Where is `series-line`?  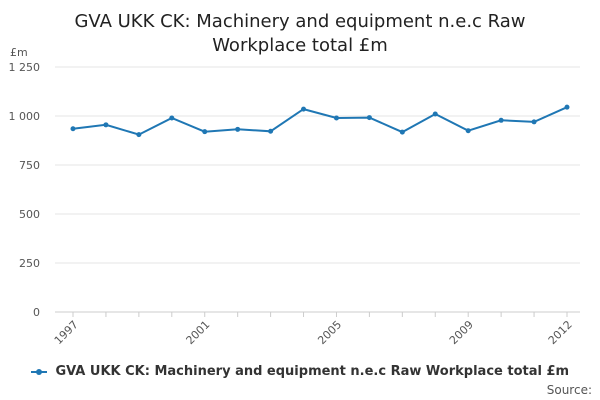 series-line is located at coordinates (320, 121).